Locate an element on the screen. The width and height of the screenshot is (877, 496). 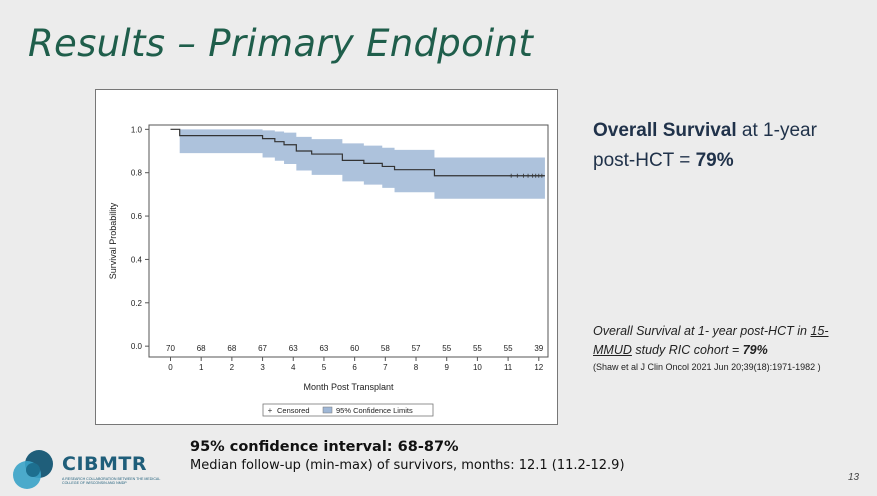
x-tick-label: 10 is located at coordinates (477, 367).